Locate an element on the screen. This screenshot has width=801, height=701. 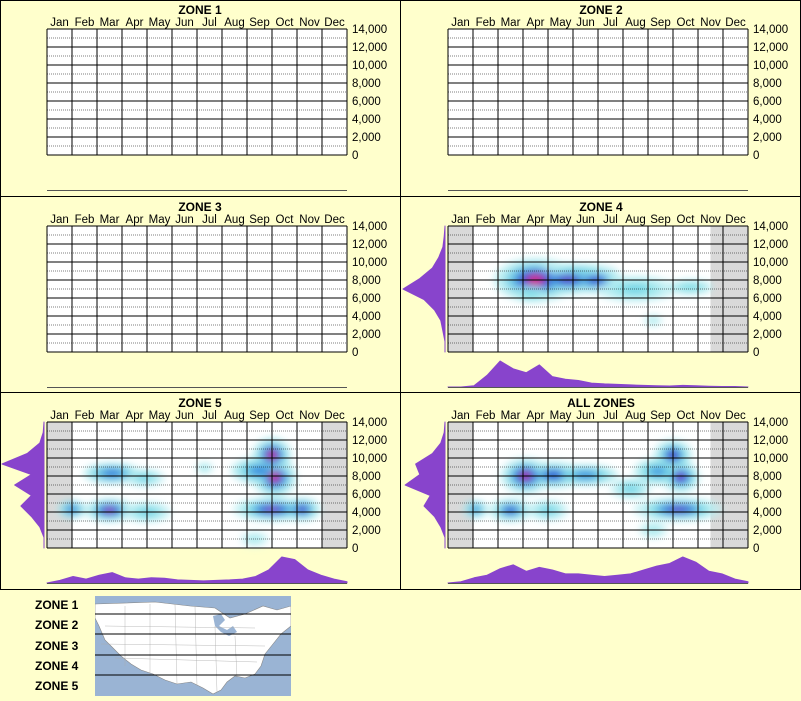
map-land-north-america is located at coordinates (193, 648).